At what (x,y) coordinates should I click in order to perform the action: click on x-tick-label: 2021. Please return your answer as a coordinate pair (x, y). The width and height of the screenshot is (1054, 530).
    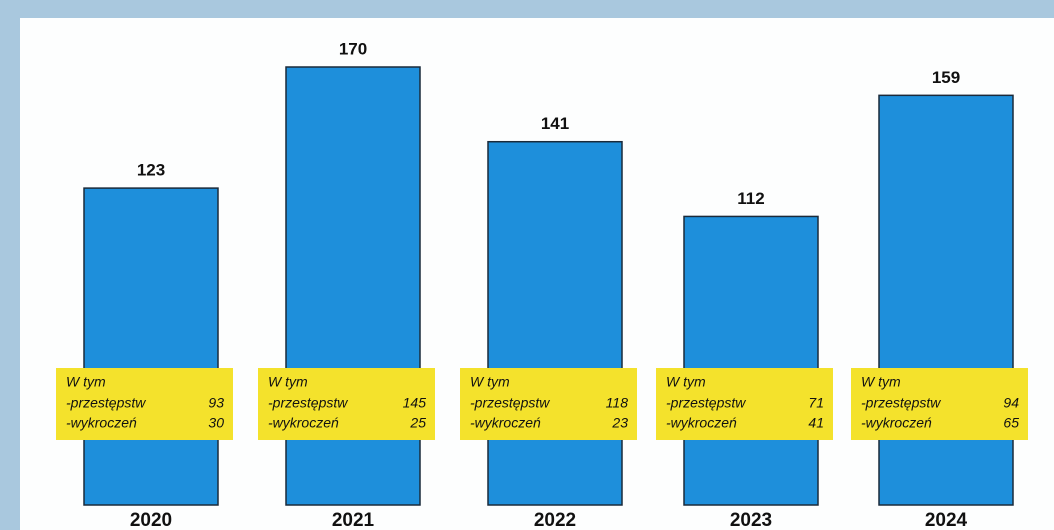
    Looking at the image, I should click on (353, 520).